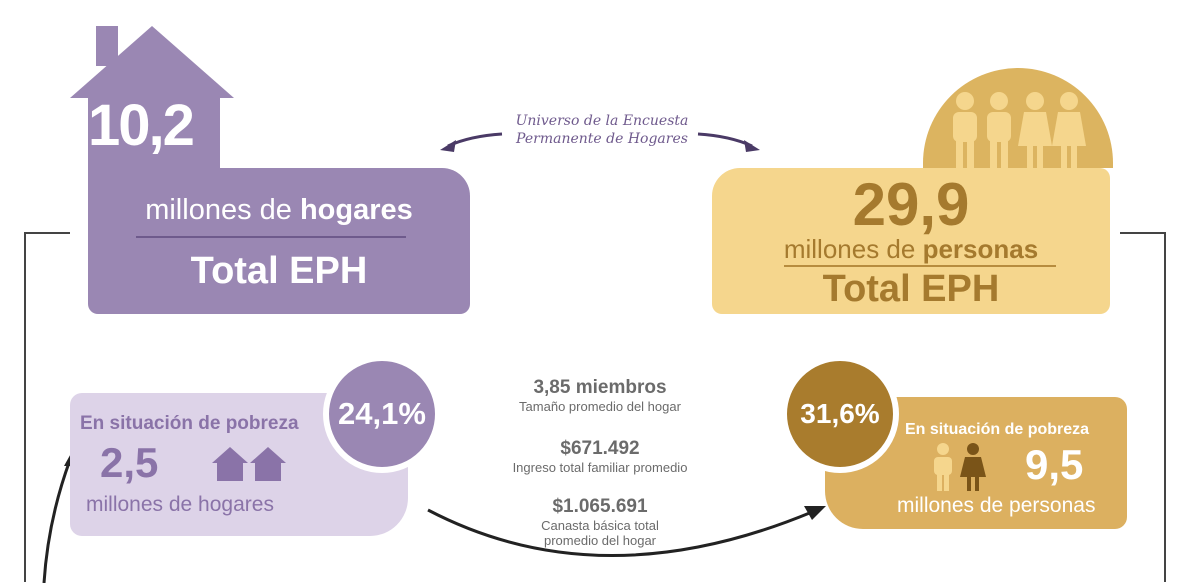 The height and width of the screenshot is (583, 1200). I want to click on right-bracket, so click(1143, 407).